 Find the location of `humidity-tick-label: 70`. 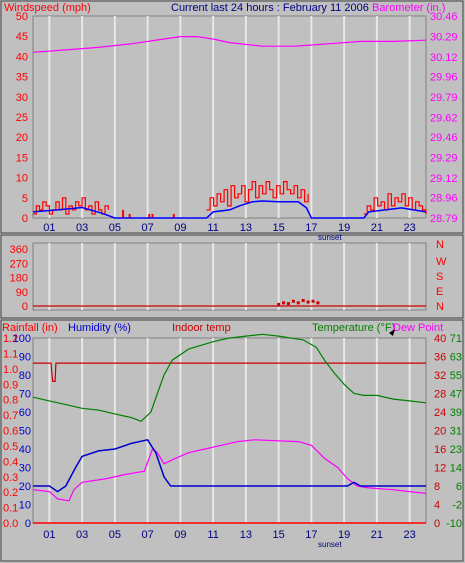

humidity-tick-label: 70 is located at coordinates (25, 395).